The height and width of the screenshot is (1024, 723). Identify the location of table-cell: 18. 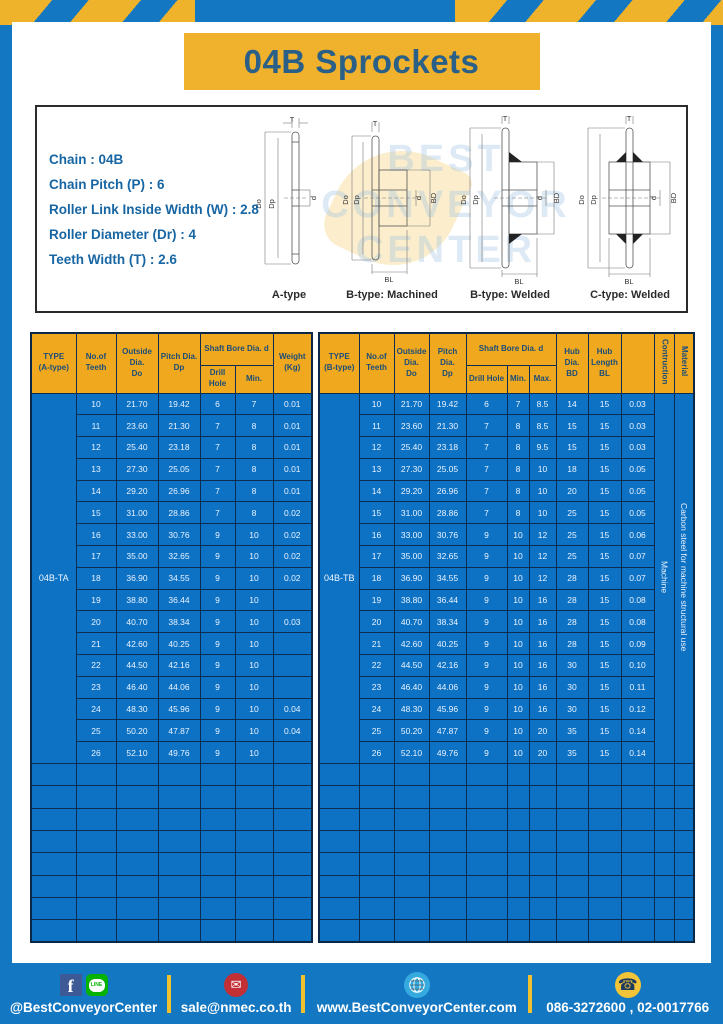
(376, 578).